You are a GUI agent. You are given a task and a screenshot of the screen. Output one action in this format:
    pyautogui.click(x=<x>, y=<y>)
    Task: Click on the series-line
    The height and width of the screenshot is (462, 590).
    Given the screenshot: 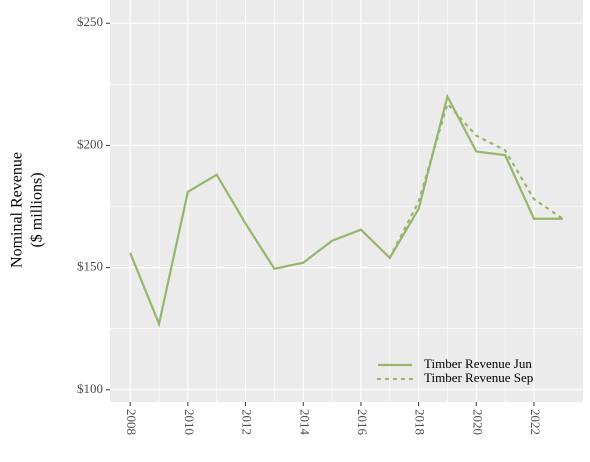 What is the action you would take?
    pyautogui.click(x=476, y=180)
    